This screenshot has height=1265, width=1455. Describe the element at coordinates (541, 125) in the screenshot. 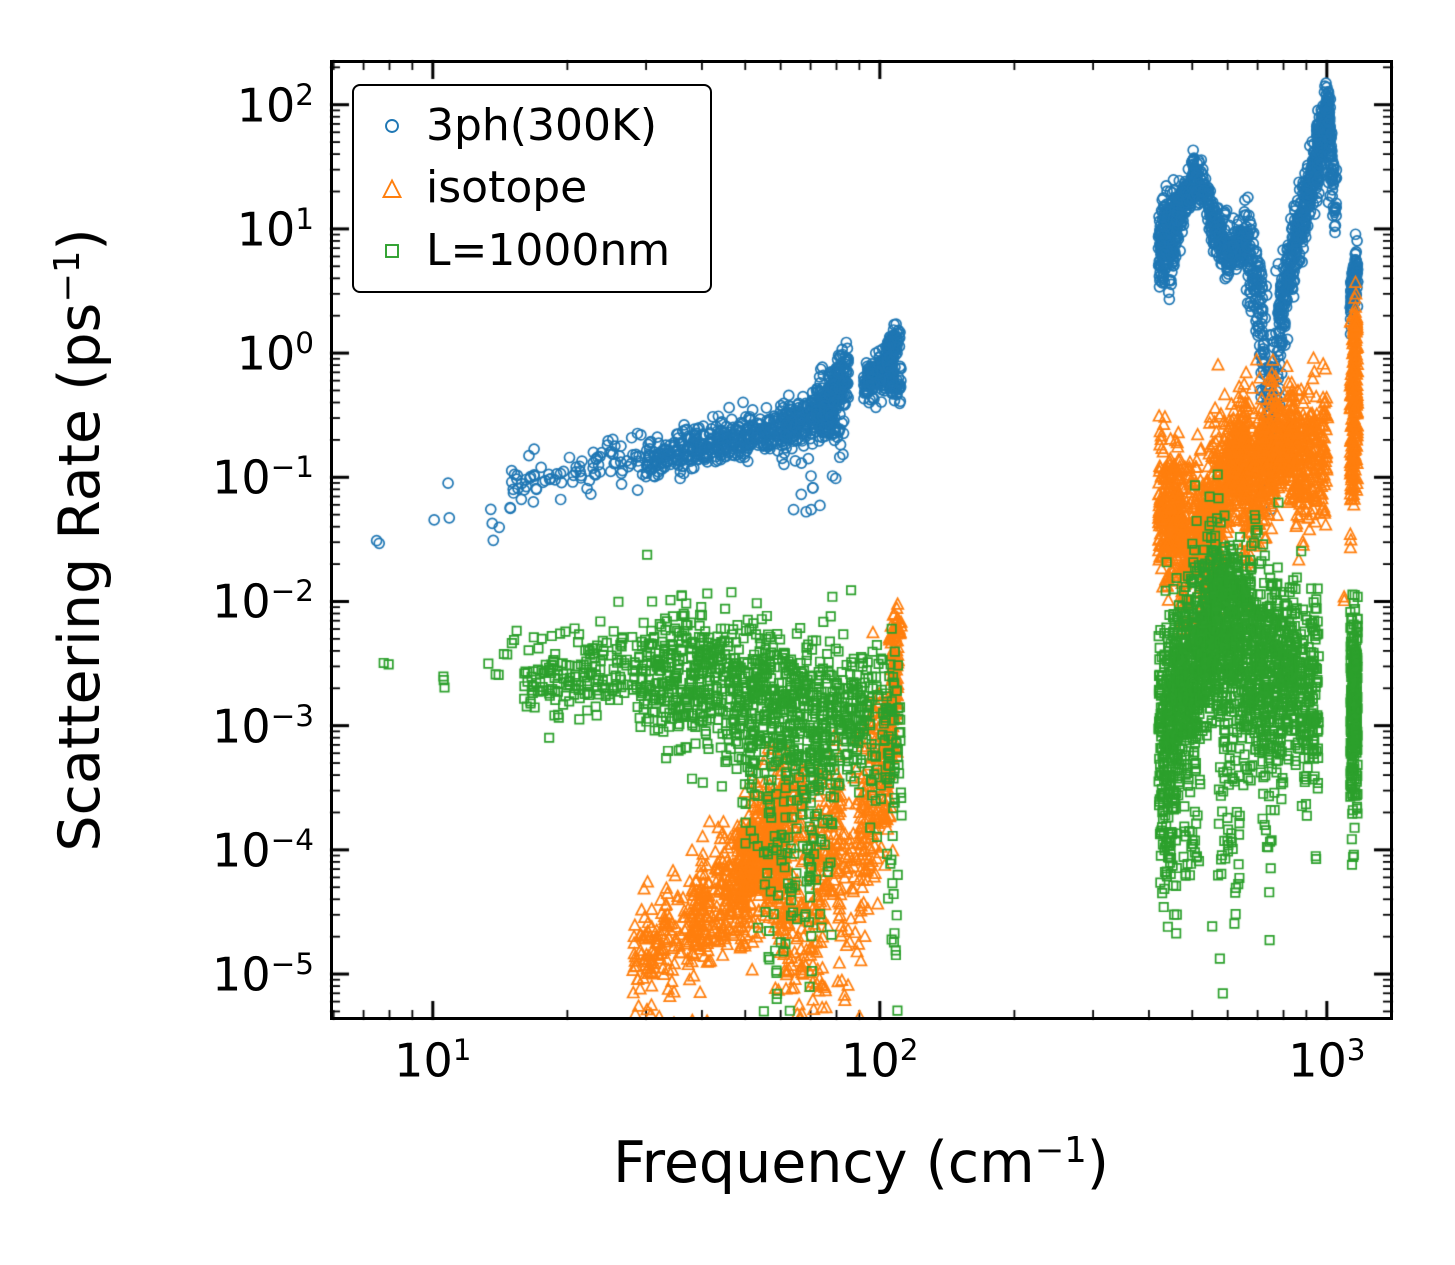

I see `legend-label: 3ph(300K)` at that location.